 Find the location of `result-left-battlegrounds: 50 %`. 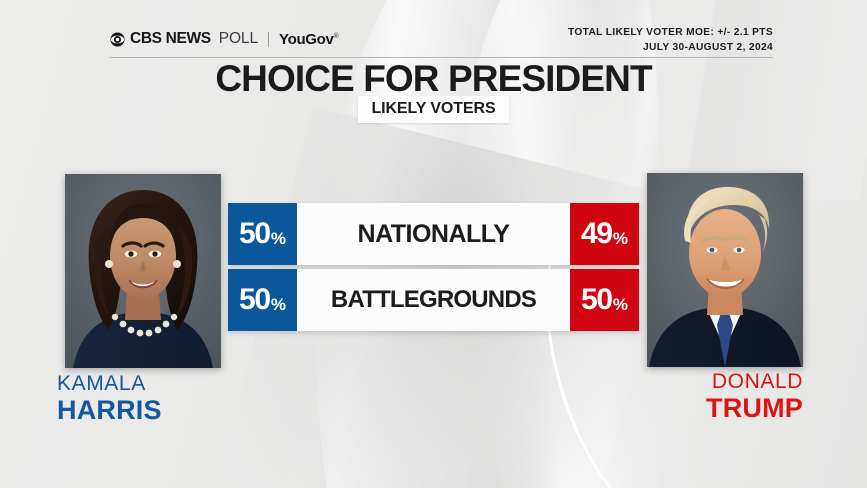

result-left-battlegrounds: 50 % is located at coordinates (262, 300).